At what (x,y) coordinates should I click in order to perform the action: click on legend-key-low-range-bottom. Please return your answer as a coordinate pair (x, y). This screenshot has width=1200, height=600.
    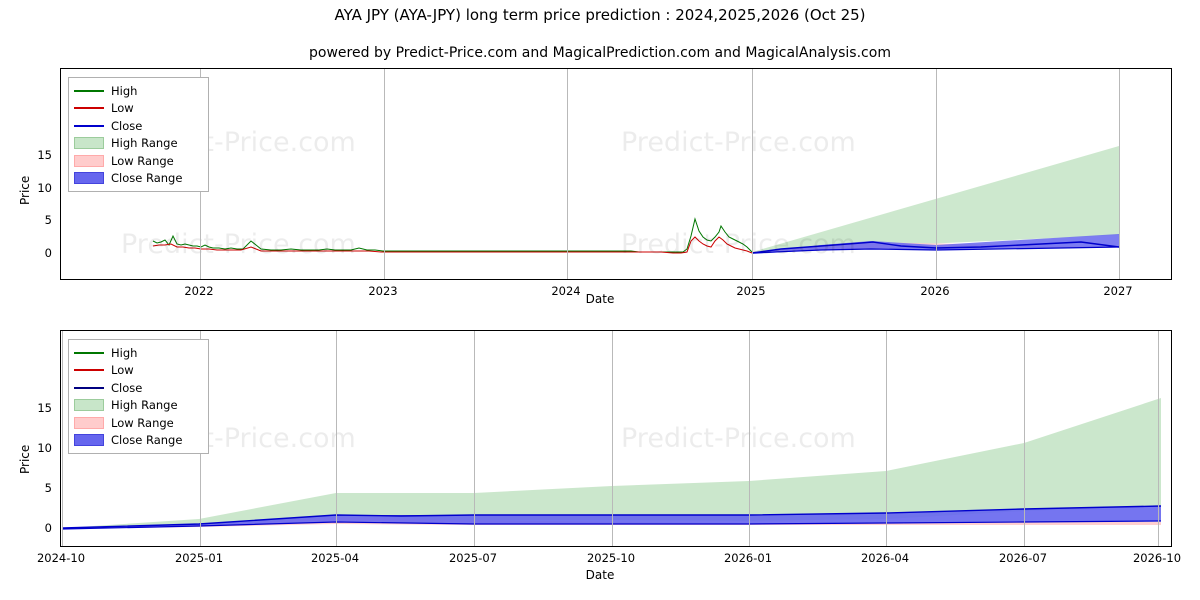
    Looking at the image, I should click on (89, 422).